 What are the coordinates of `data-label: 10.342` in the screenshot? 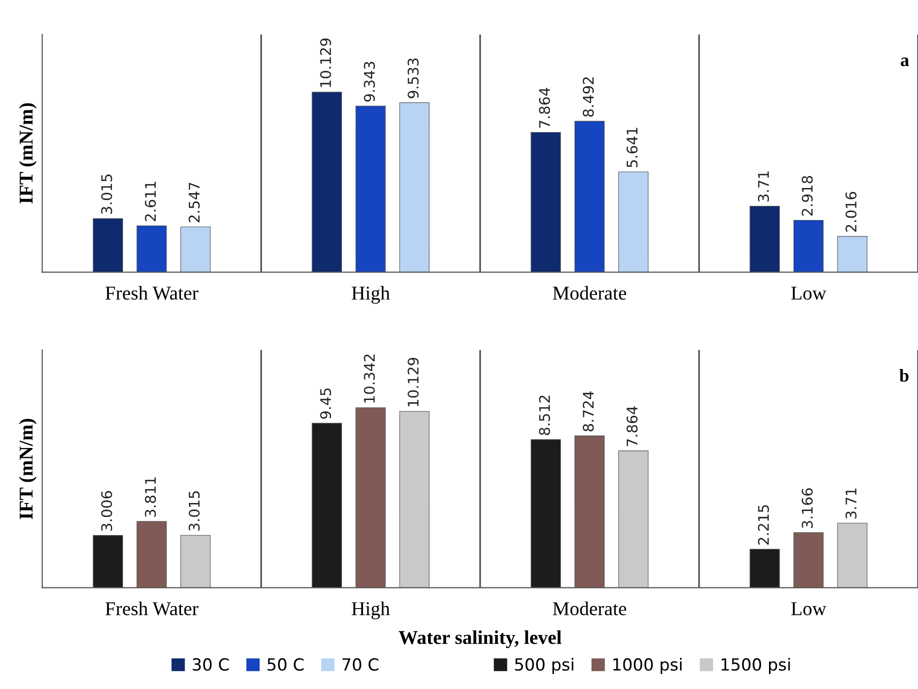 It's located at (369, 378).